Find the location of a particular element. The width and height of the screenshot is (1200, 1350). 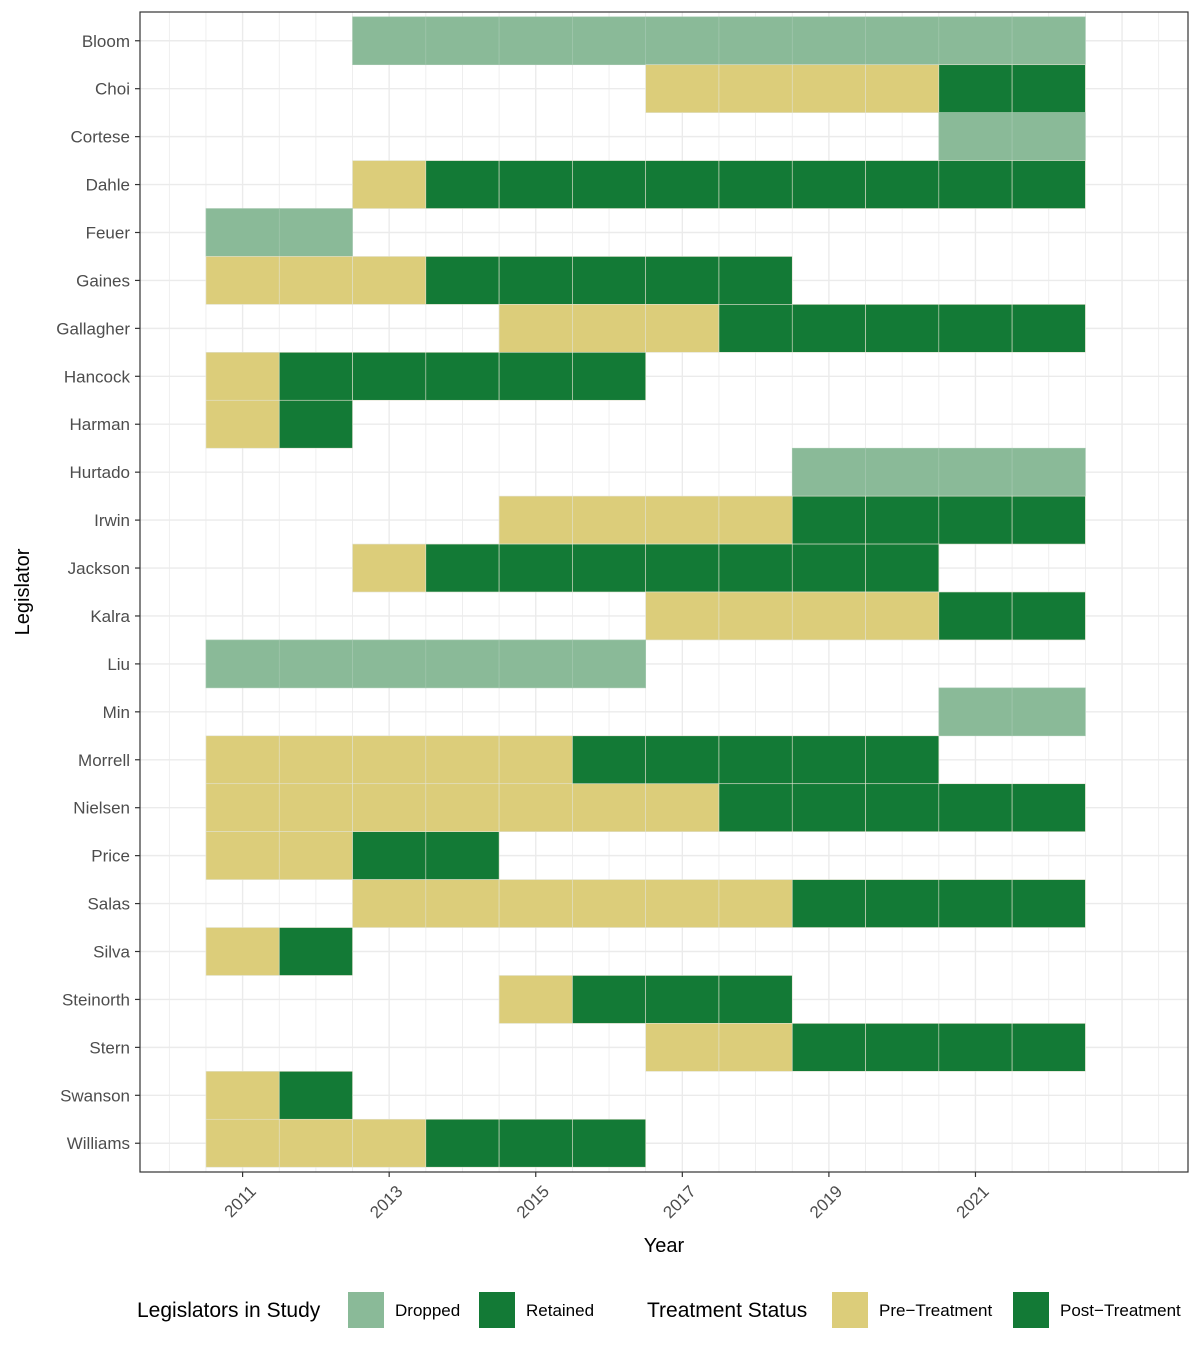

tile-jackson-2016 is located at coordinates (609, 568).